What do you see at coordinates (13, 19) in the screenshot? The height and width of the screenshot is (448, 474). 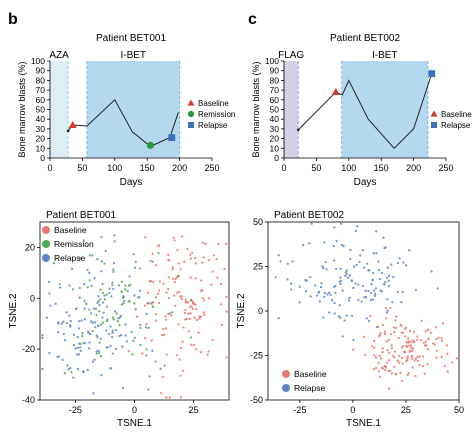 I see `panel-b-letter: b` at bounding box center [13, 19].